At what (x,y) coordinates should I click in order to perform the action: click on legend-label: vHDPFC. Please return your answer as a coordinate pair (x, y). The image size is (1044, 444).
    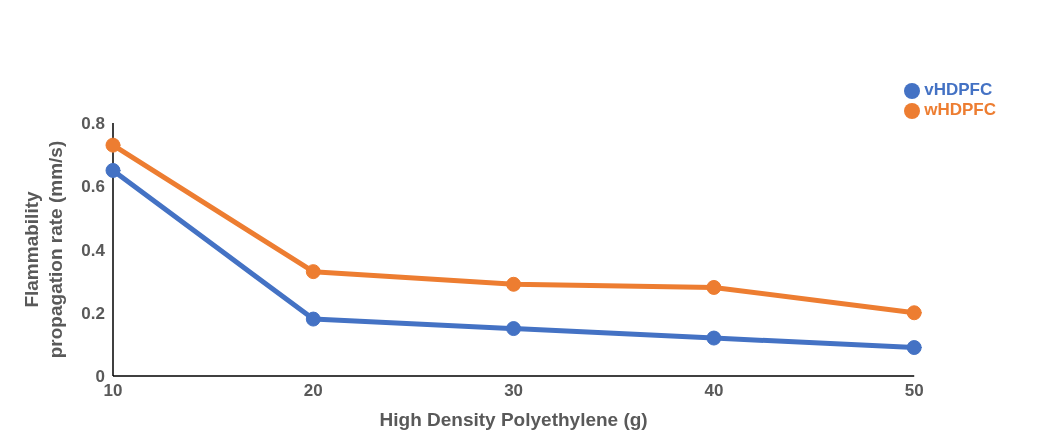
    Looking at the image, I should click on (958, 89).